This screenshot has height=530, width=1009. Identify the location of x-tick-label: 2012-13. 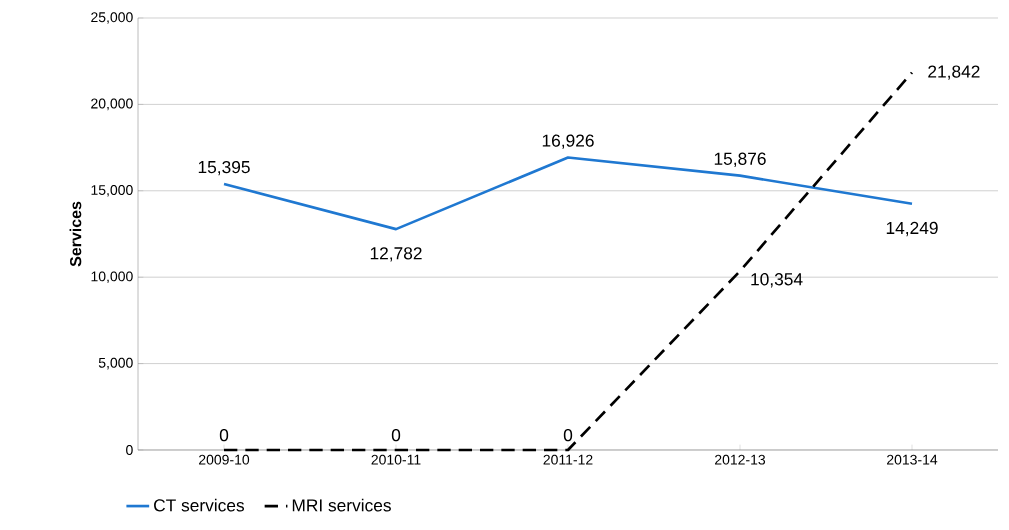
(740, 459).